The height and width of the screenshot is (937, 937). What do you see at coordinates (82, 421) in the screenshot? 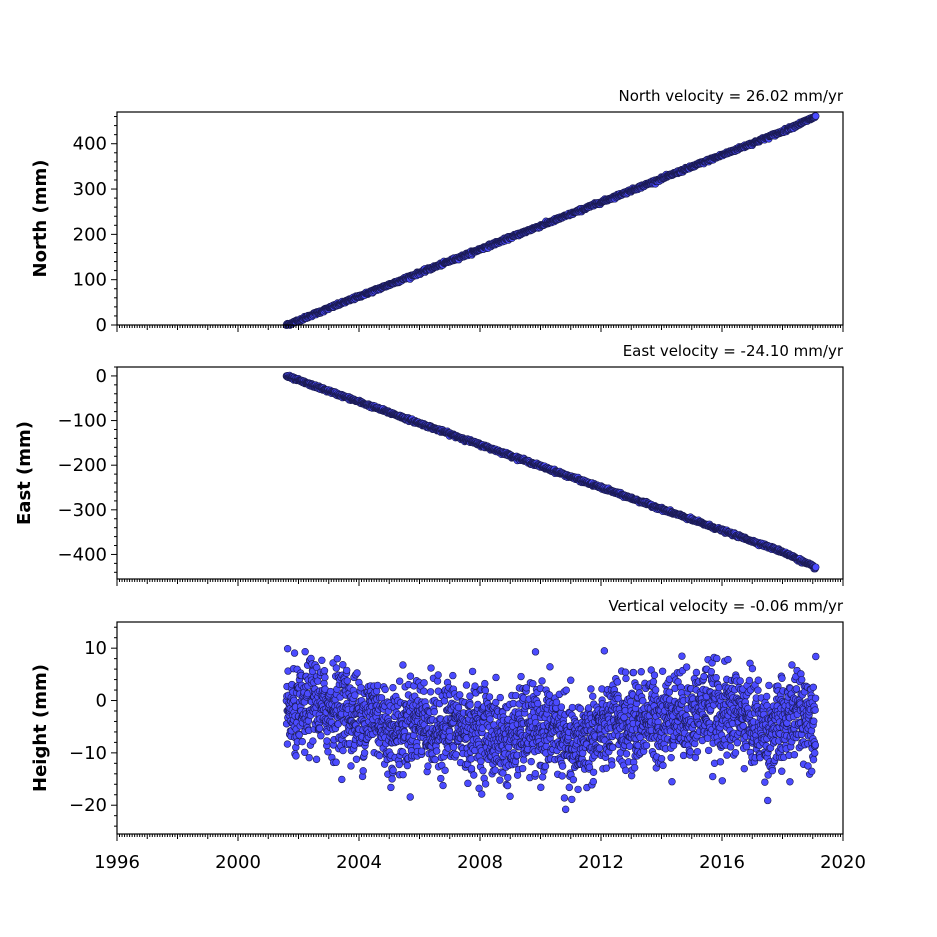
I see `panel-2-ytick-label: −100` at bounding box center [82, 421].